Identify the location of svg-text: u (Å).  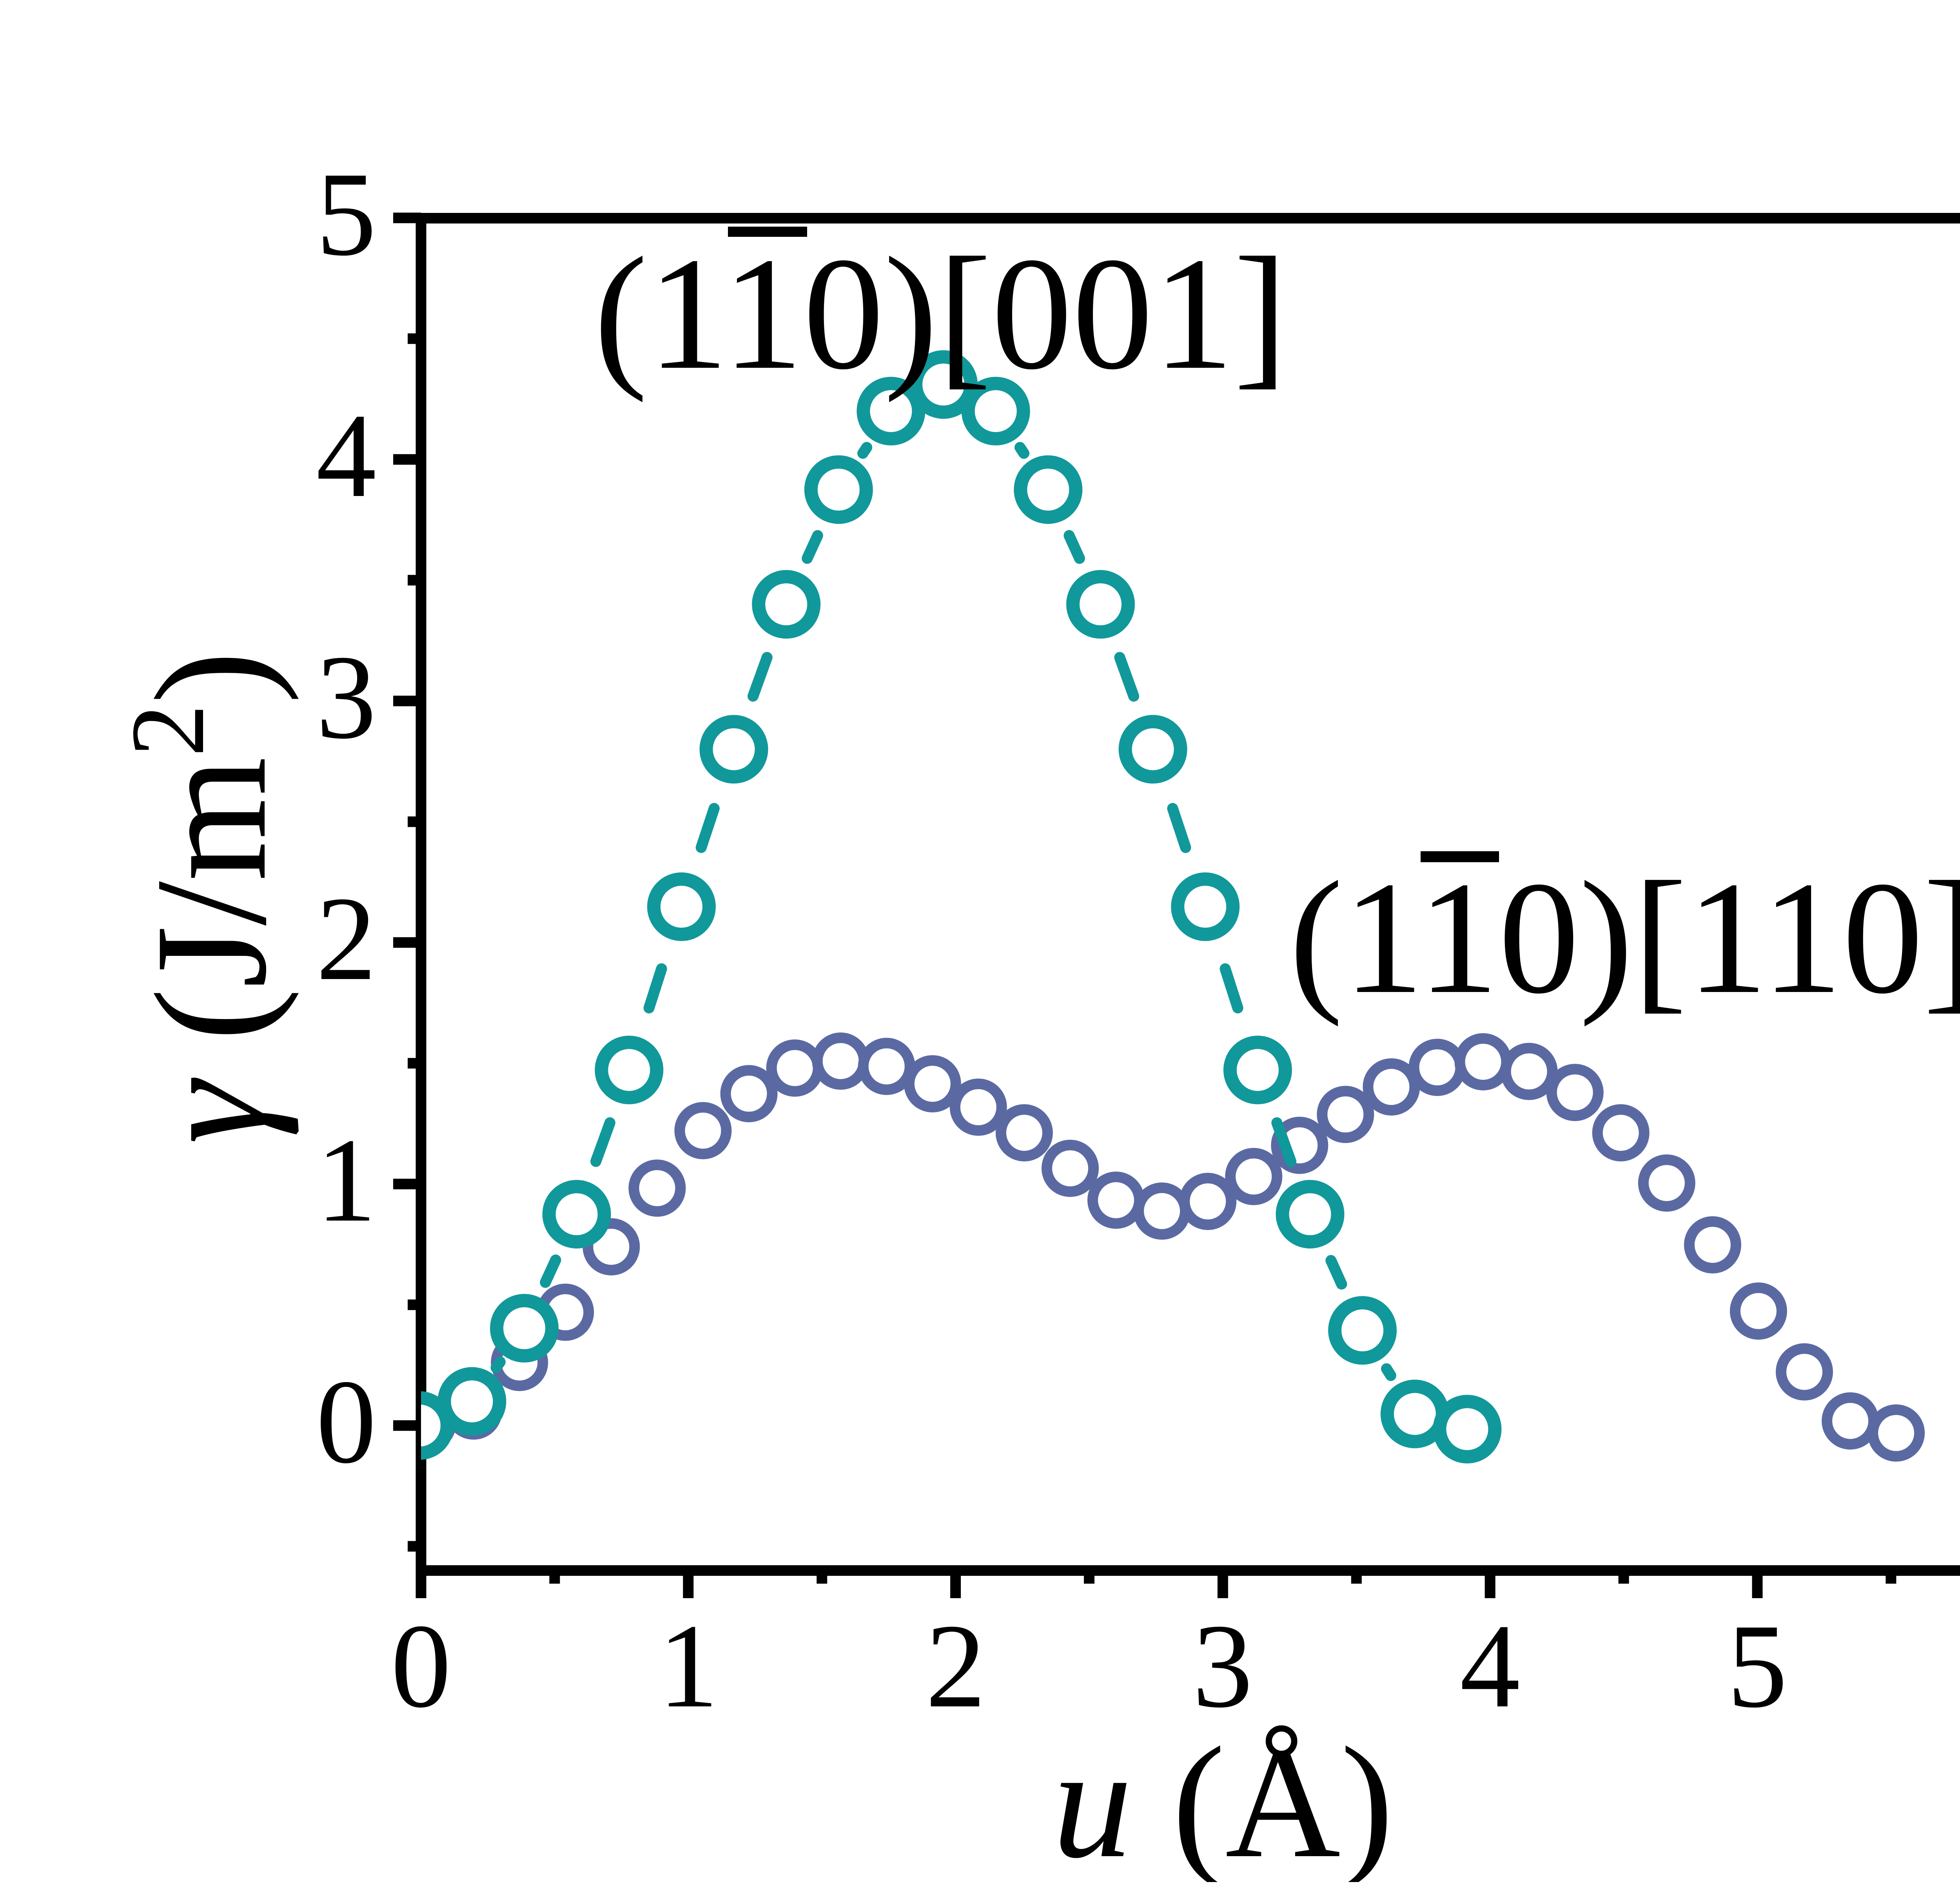
(1223, 1798).